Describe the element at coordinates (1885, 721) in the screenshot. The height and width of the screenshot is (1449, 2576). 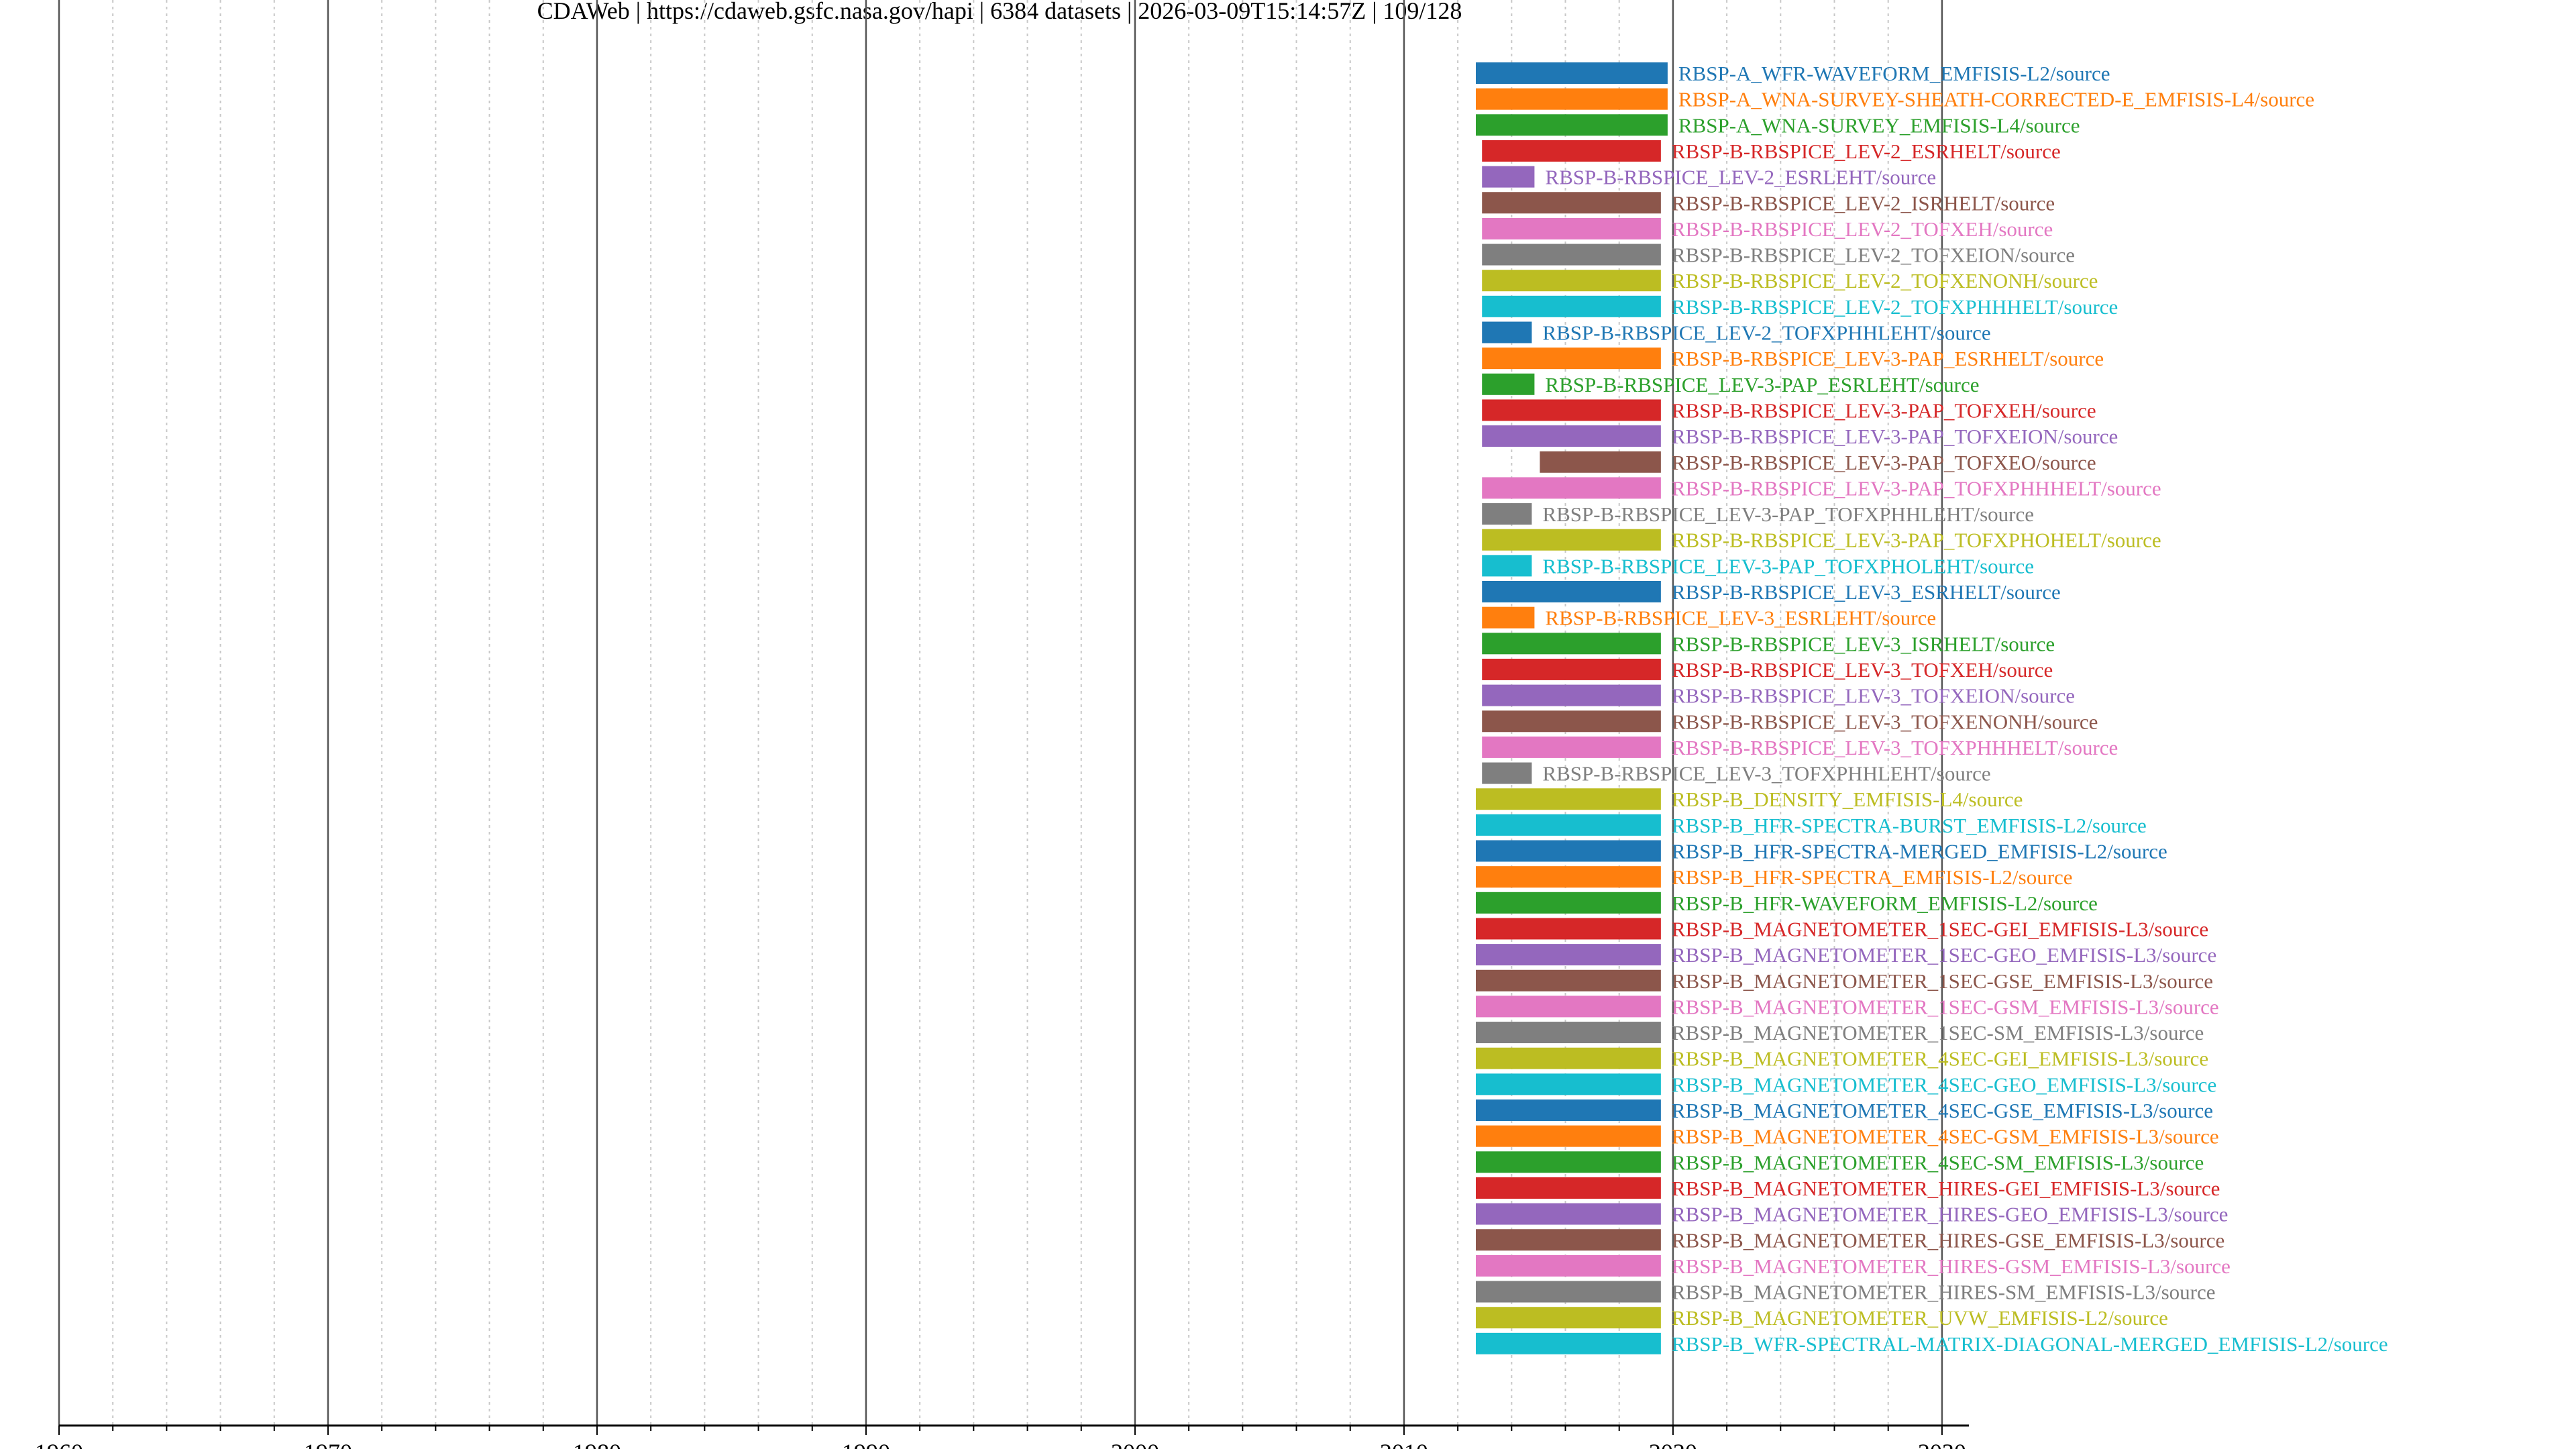
I see `bar-label: RBSP-B-RBSPICE_LEV-3_TOFXENONH/source` at that location.